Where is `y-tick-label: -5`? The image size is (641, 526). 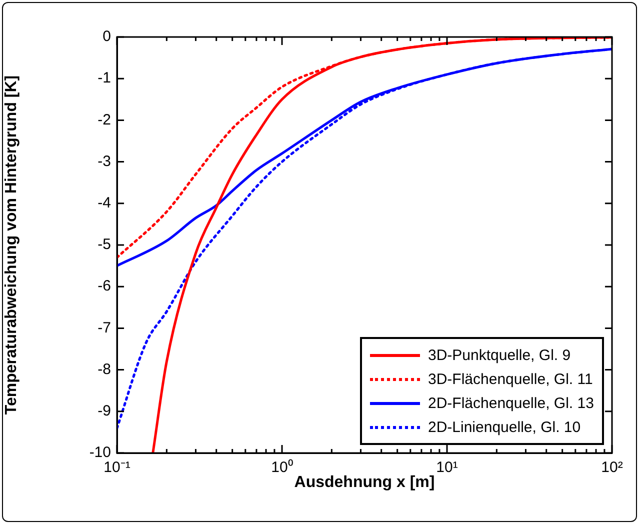 y-tick-label: -5 is located at coordinates (104, 245).